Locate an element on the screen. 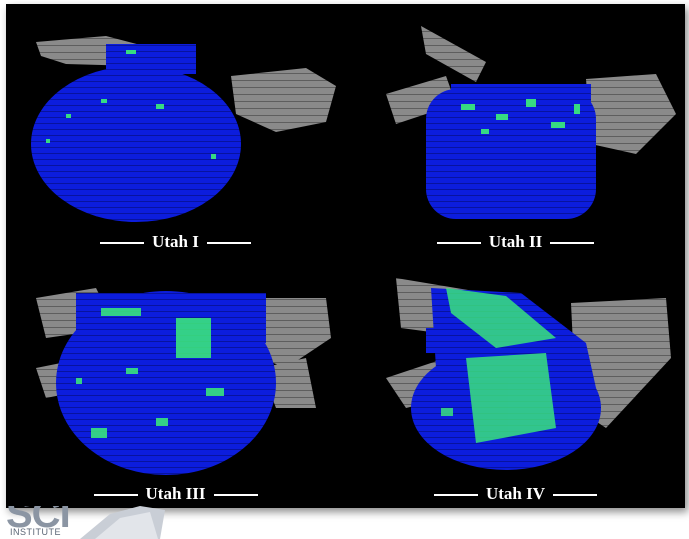 The width and height of the screenshot is (689, 539). caption-utah-4: Utah IV is located at coordinates (515, 494).